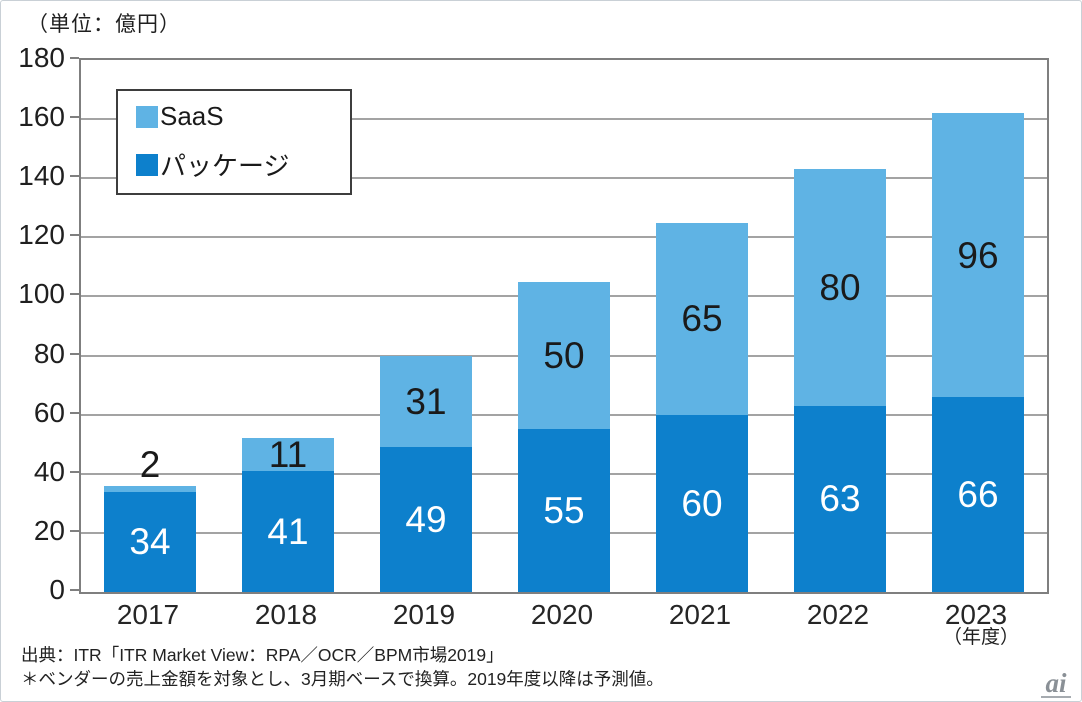  What do you see at coordinates (49, 412) in the screenshot?
I see `y-tick-label-60: 60` at bounding box center [49, 412].